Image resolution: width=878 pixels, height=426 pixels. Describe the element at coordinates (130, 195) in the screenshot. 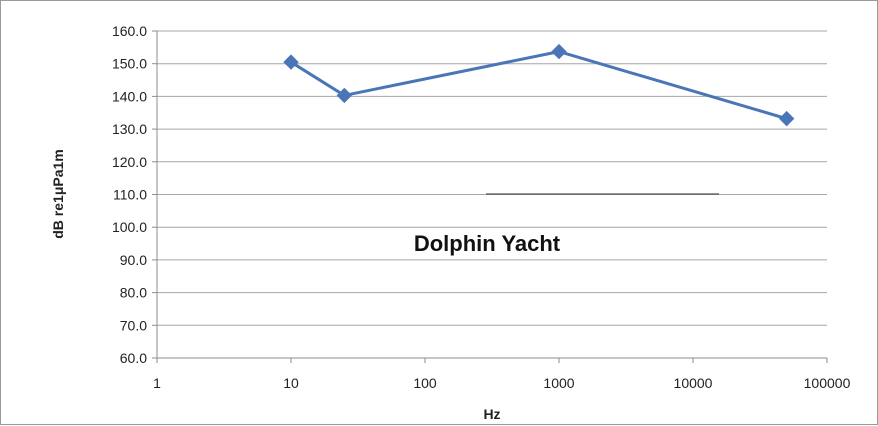

I see `y-tick-label: 110.0` at that location.